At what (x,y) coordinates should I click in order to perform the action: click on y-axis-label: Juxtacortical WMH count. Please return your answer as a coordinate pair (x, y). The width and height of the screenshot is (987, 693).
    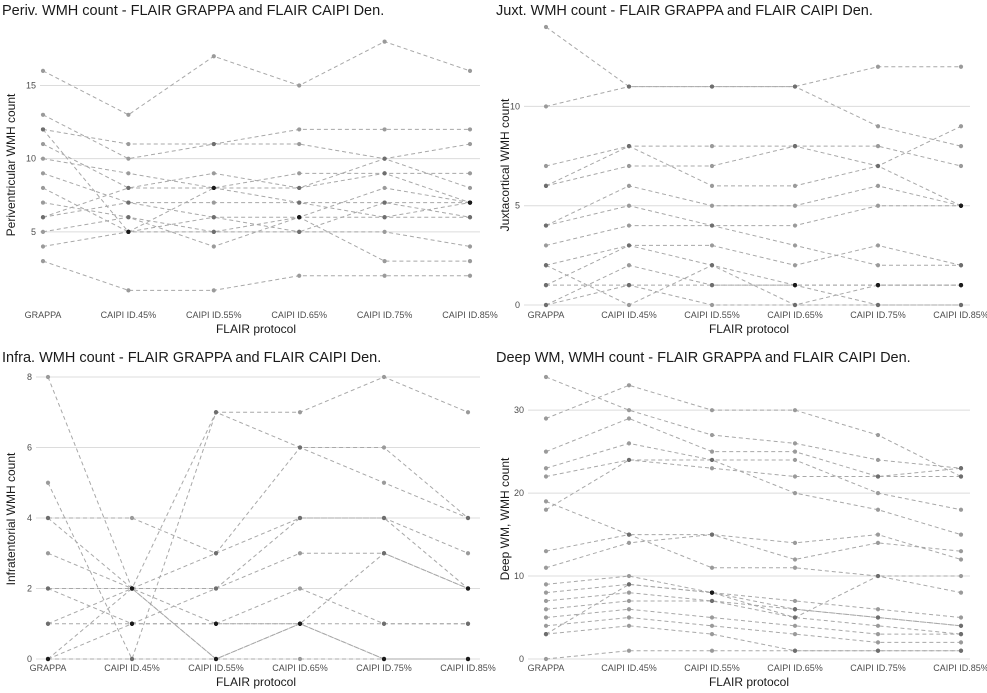
    Looking at the image, I should click on (505, 165).